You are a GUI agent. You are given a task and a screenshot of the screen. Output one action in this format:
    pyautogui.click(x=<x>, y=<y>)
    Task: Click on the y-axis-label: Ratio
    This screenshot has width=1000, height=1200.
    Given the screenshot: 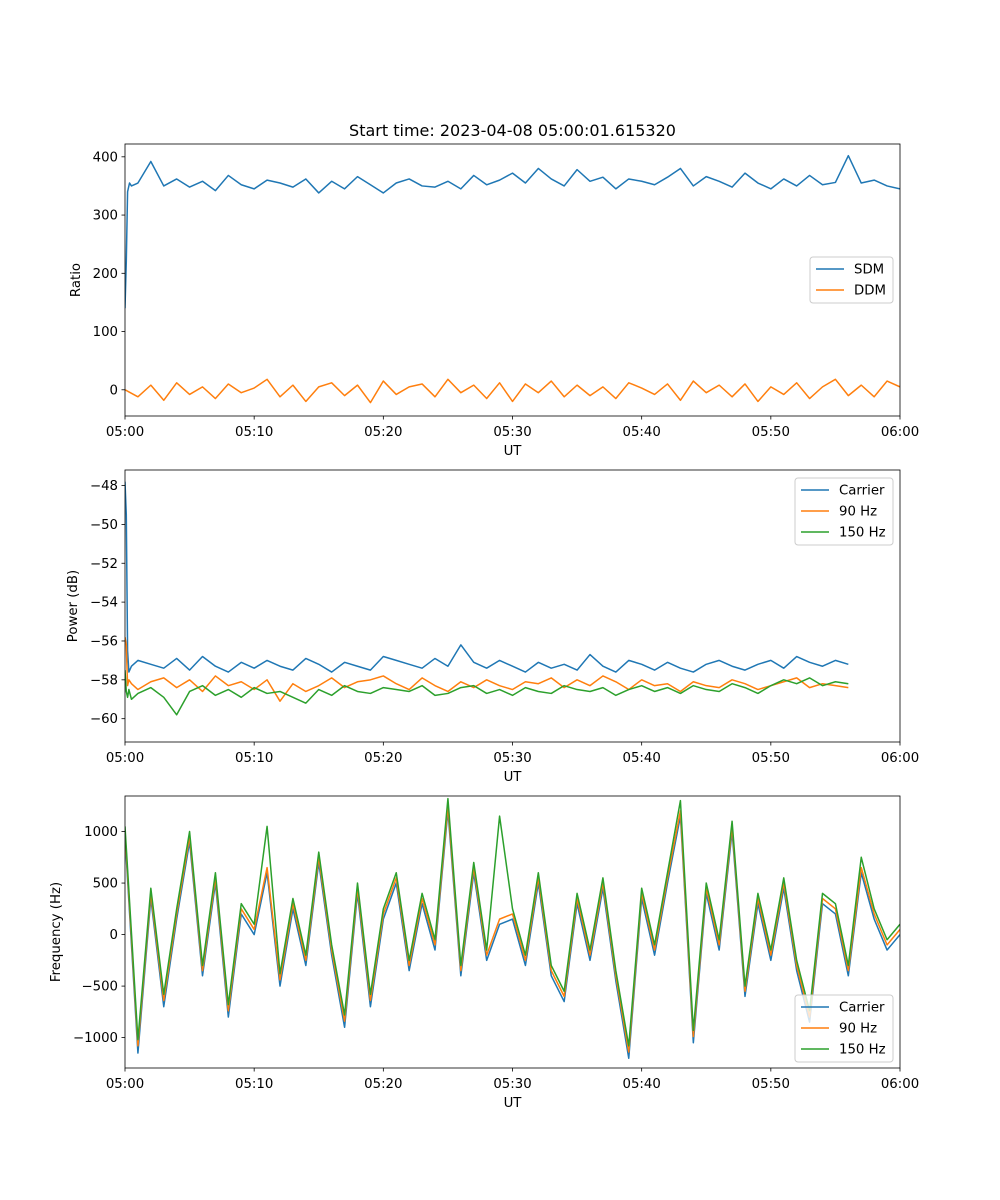 What is the action you would take?
    pyautogui.click(x=76, y=280)
    